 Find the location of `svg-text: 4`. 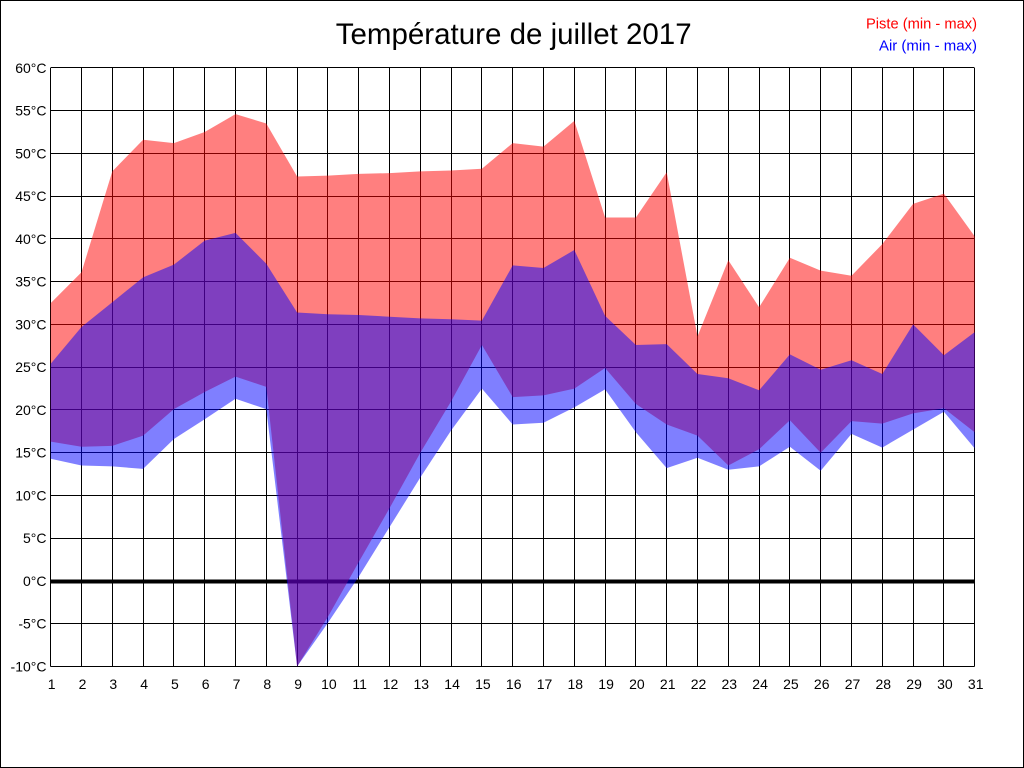

svg-text: 4 is located at coordinates (144, 684).